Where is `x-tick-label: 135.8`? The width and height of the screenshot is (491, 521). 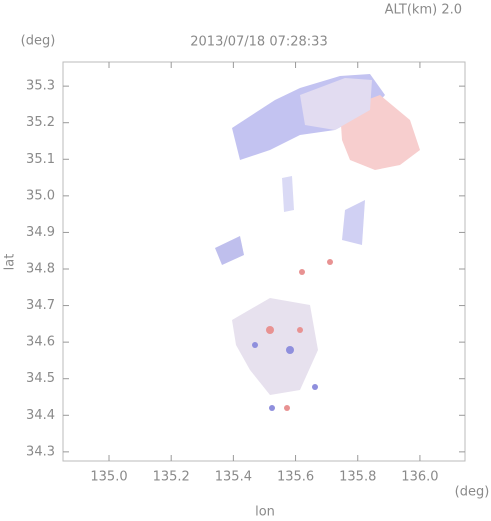
x-tick-label: 135.8 is located at coordinates (357, 477).